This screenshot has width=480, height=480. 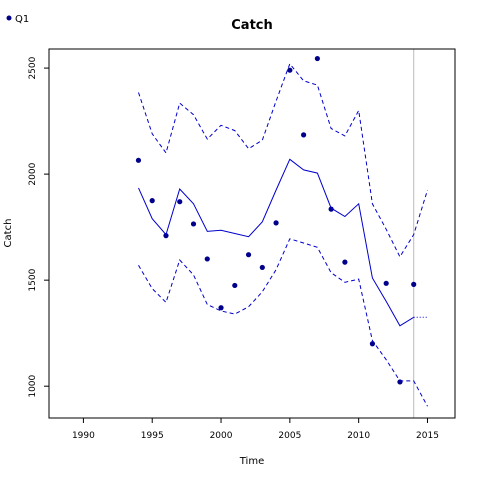 What do you see at coordinates (38, 227) in the screenshot?
I see `y-axis: 1000 1500 2000 2500` at bounding box center [38, 227].